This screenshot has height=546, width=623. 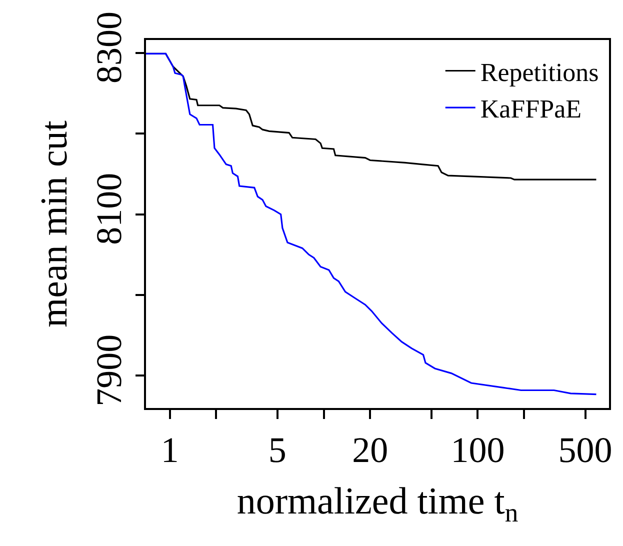 What do you see at coordinates (108, 48) in the screenshot?
I see `y-tick-label: 8300` at bounding box center [108, 48].